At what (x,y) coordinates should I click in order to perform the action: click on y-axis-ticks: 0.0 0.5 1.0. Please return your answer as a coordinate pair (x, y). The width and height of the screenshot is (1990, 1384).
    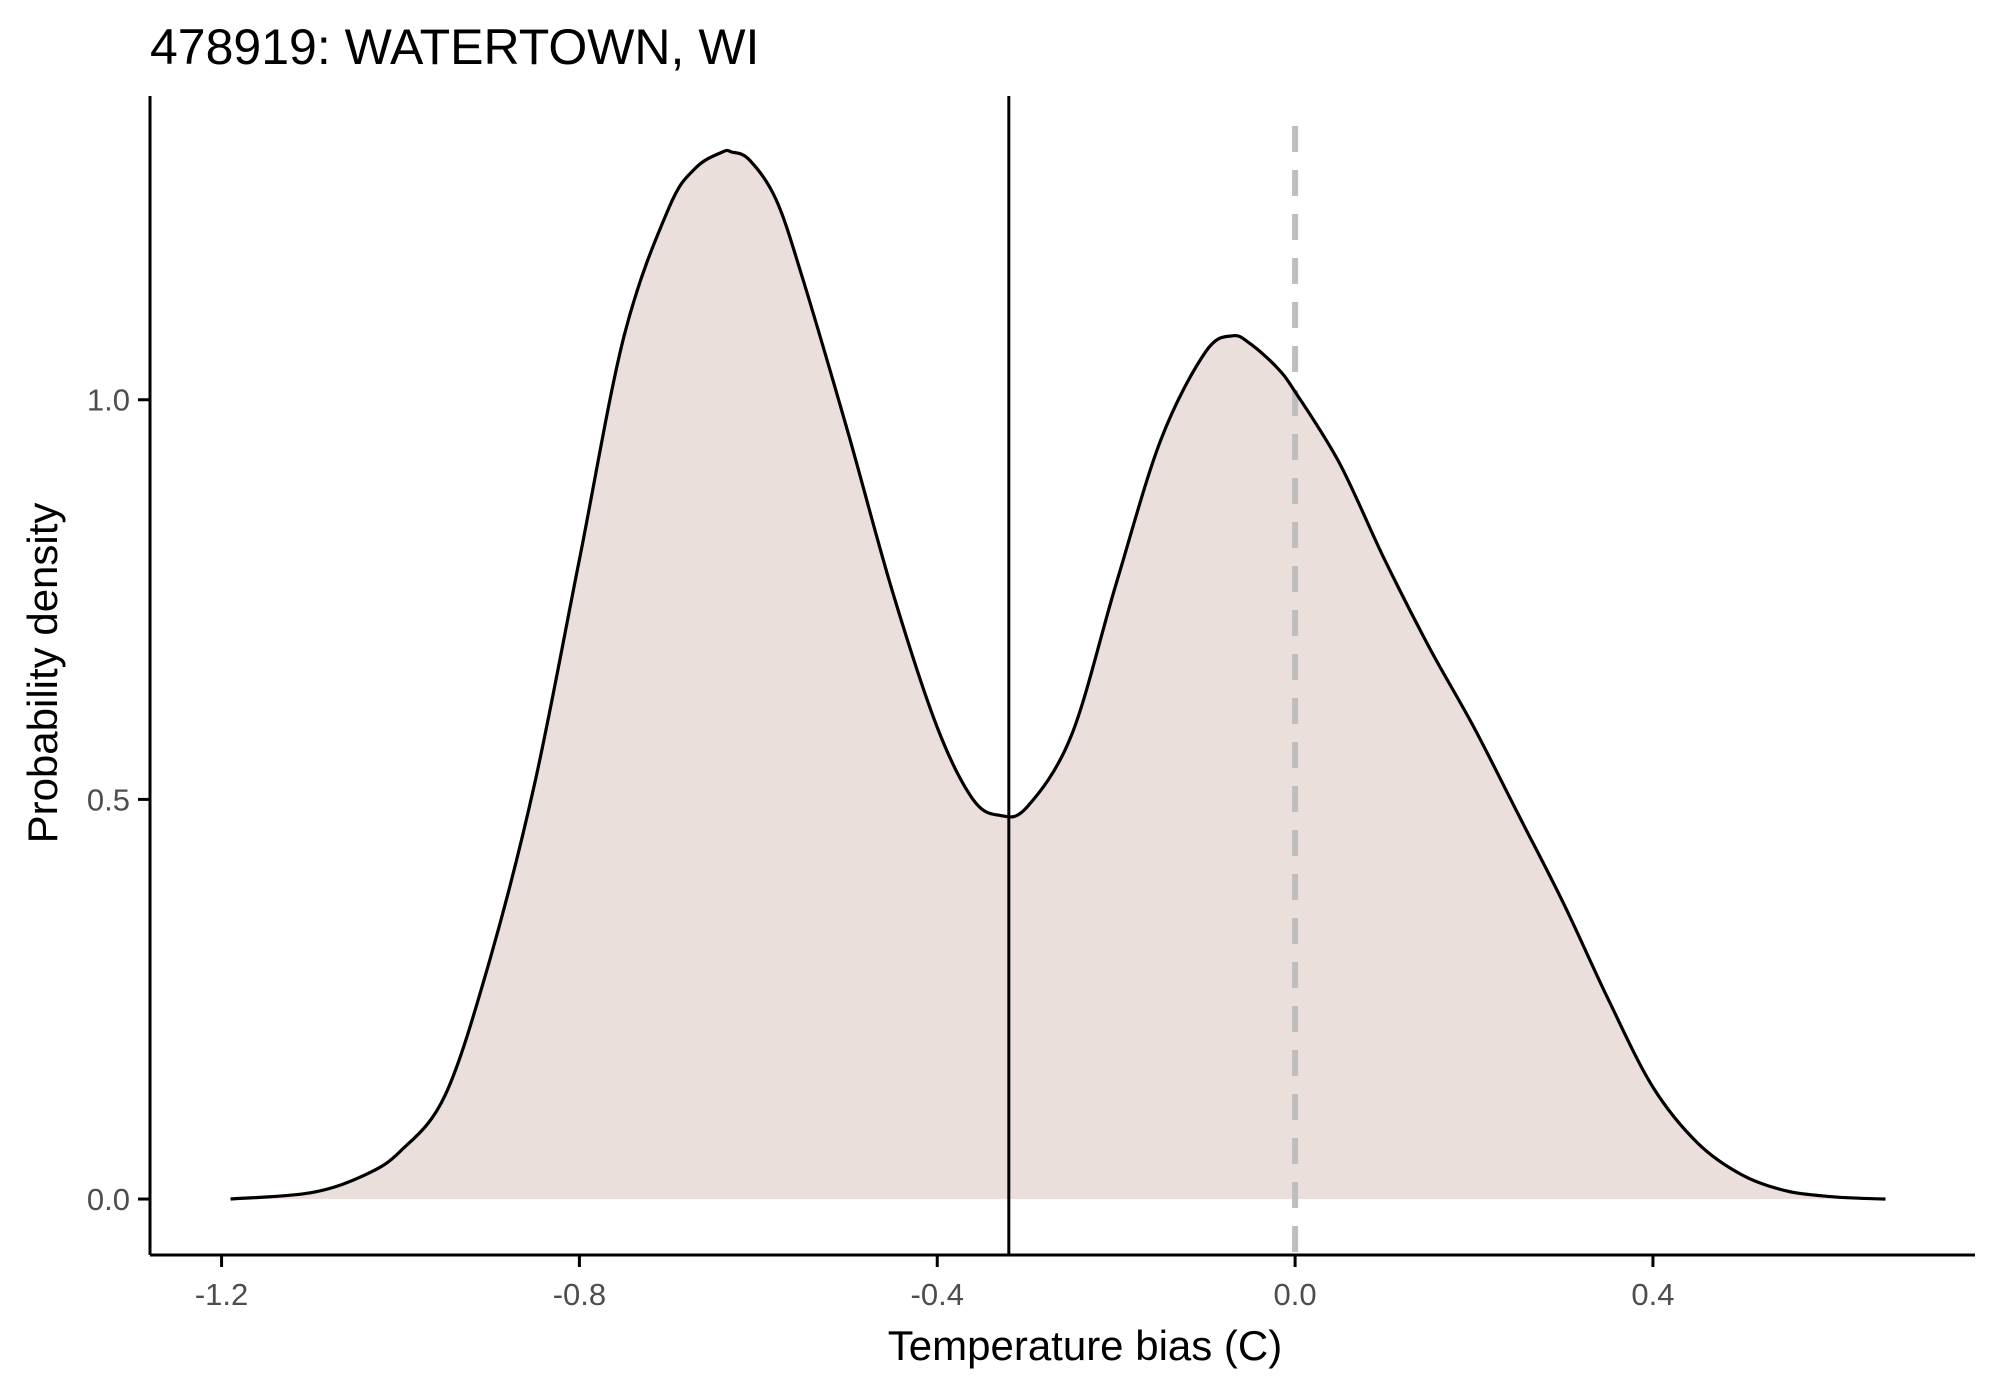
    Looking at the image, I should click on (118, 800).